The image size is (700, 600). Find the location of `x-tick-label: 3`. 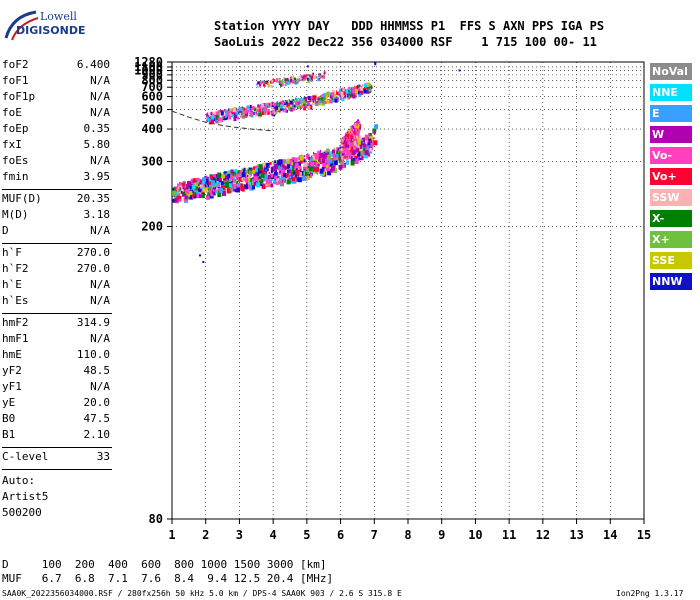

x-tick-label: 3 is located at coordinates (239, 535).